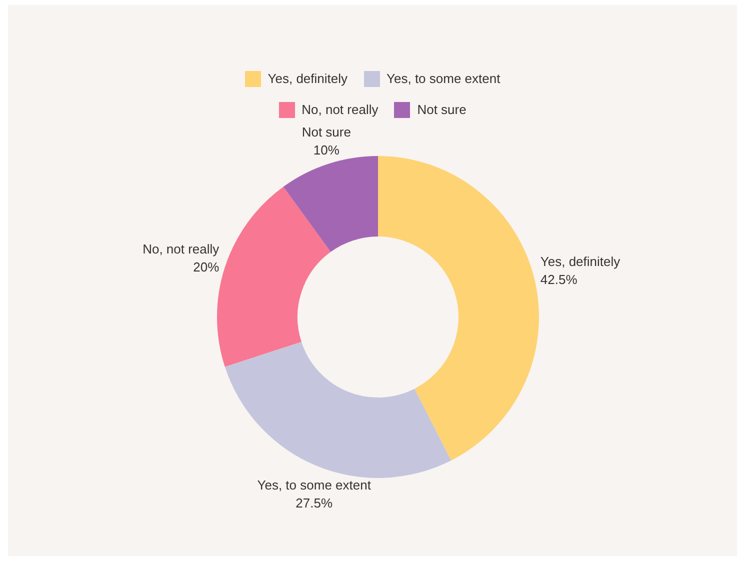 The image size is (745, 561). I want to click on slice-label: No, not really, so click(181, 248).